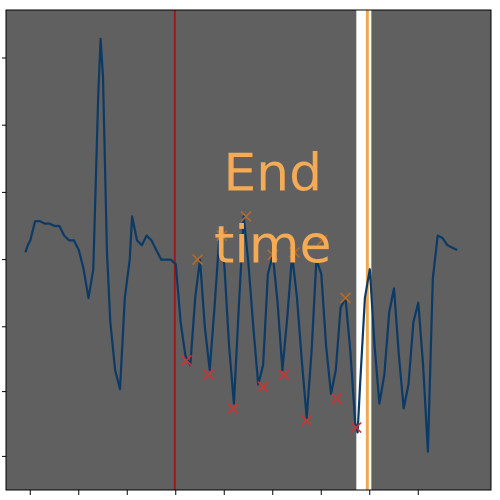  I want to click on annotation-line-2: time, so click(272, 245).